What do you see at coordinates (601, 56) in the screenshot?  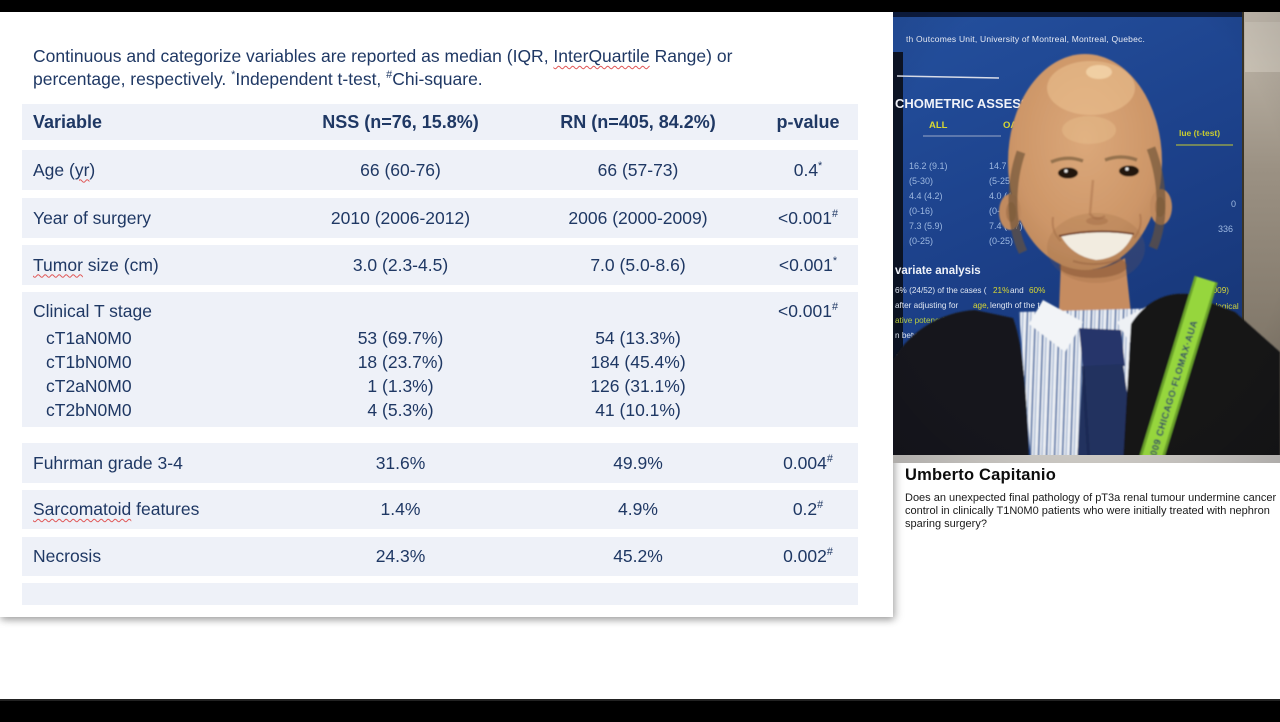 I see `note-wavy-word: InterQuartile` at bounding box center [601, 56].